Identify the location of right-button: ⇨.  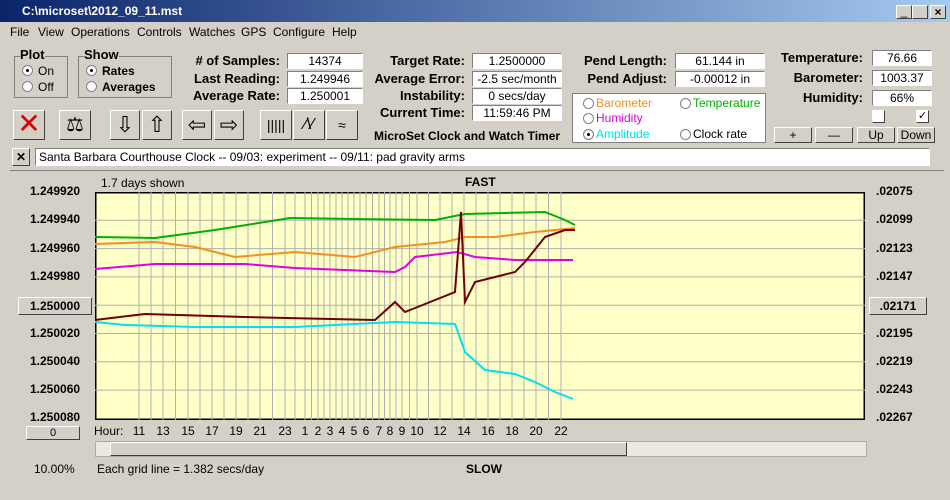
(229, 125).